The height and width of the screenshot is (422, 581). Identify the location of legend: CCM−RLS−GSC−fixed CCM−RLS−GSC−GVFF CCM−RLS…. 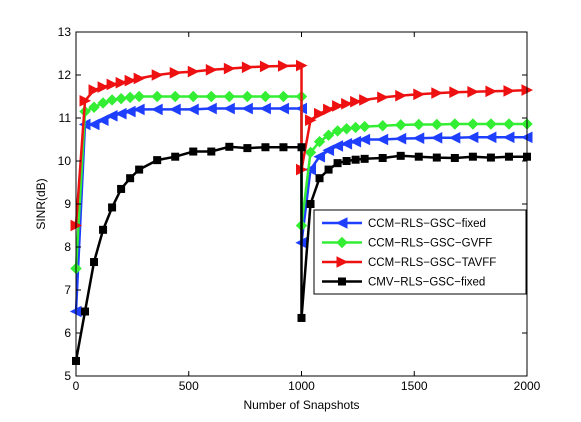
(420, 252).